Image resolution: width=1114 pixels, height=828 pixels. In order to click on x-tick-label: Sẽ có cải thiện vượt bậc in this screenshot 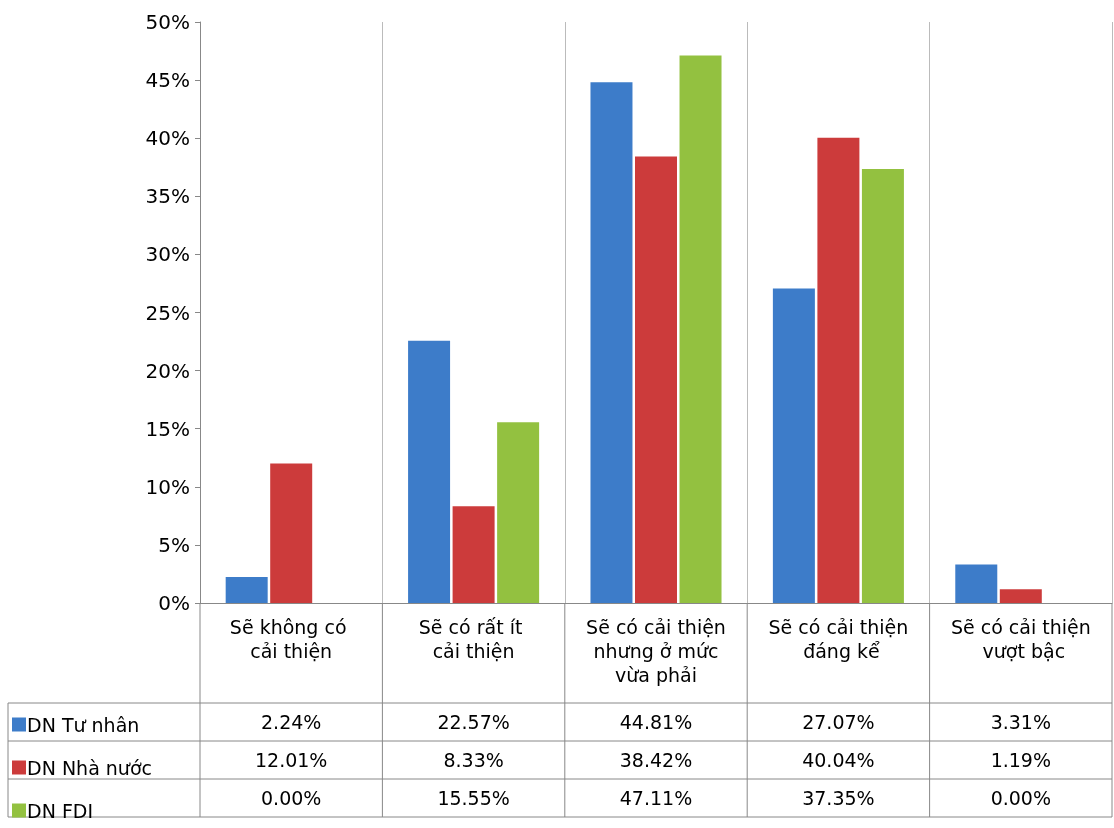, I will do `click(1020, 639)`.